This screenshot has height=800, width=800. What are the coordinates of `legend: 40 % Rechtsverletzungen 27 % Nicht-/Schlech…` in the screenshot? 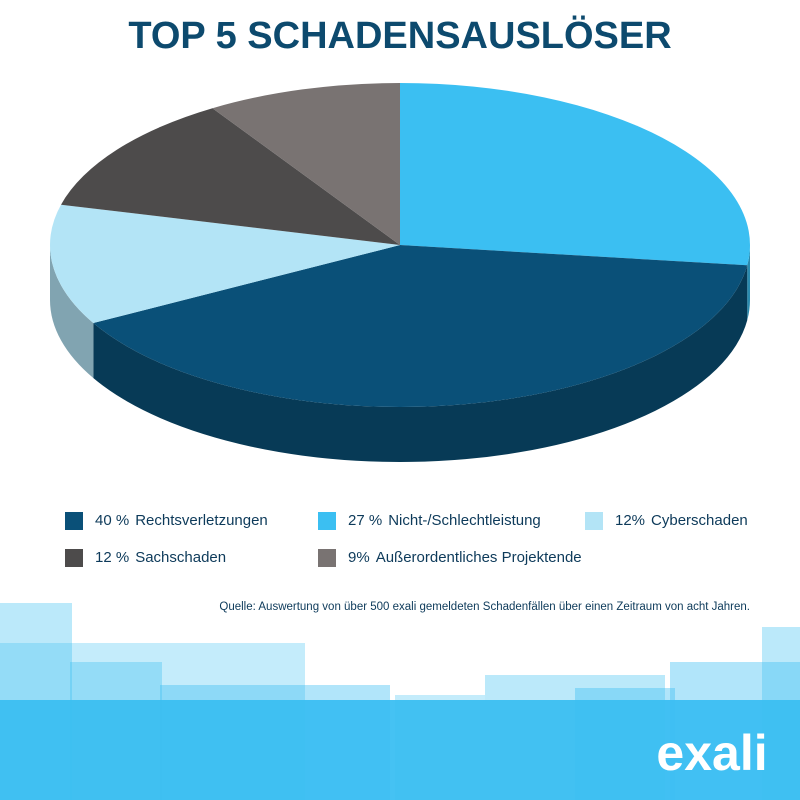 It's located at (406, 539).